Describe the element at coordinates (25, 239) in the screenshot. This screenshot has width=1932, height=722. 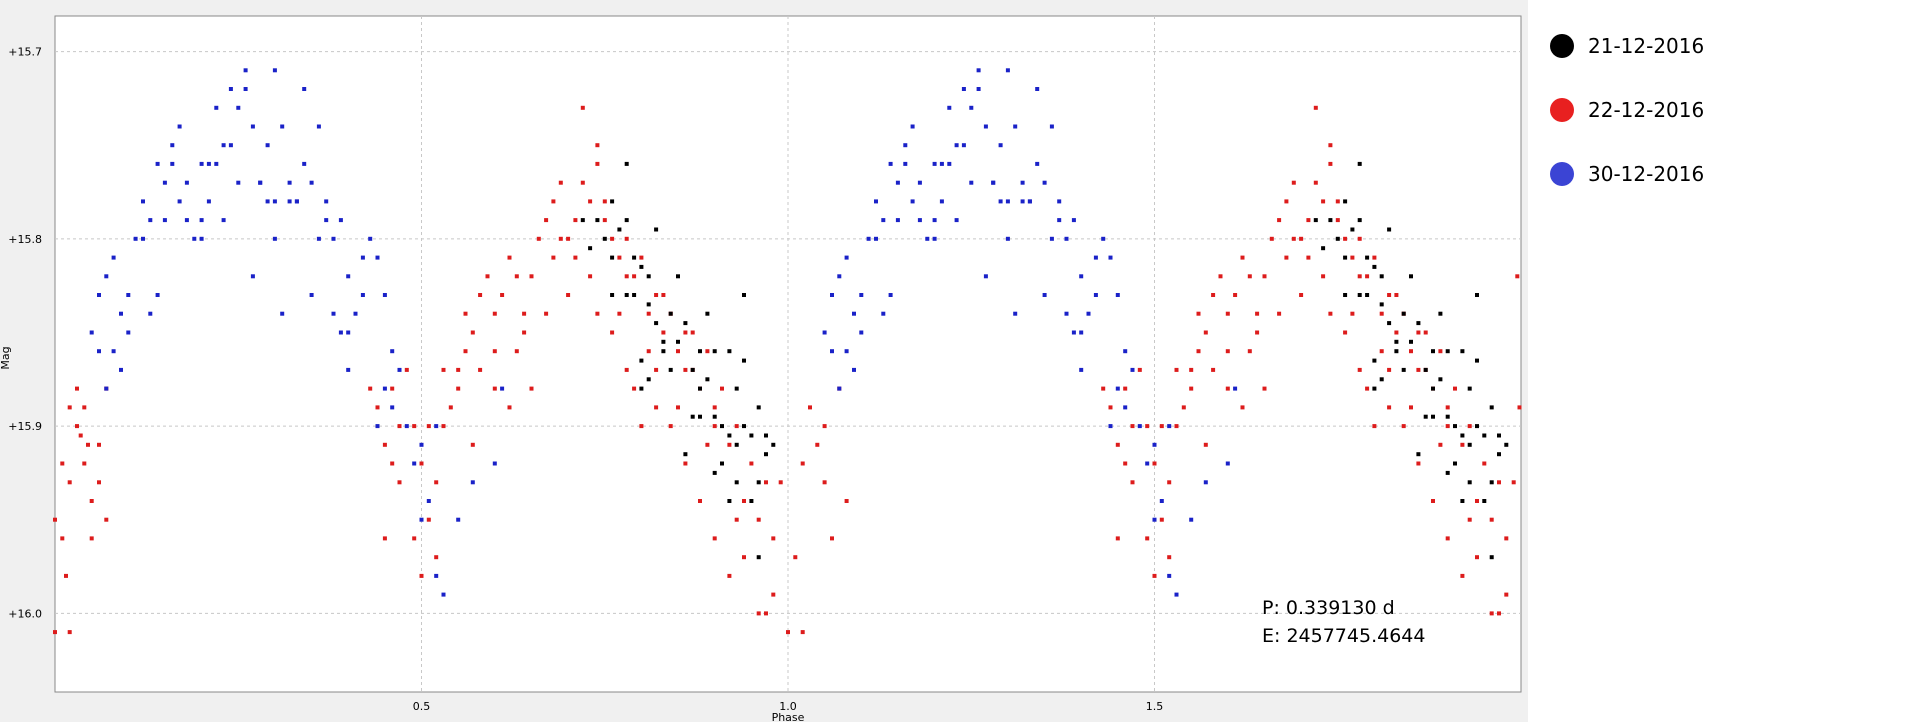
I see `y-tick-label: +15.8` at that location.